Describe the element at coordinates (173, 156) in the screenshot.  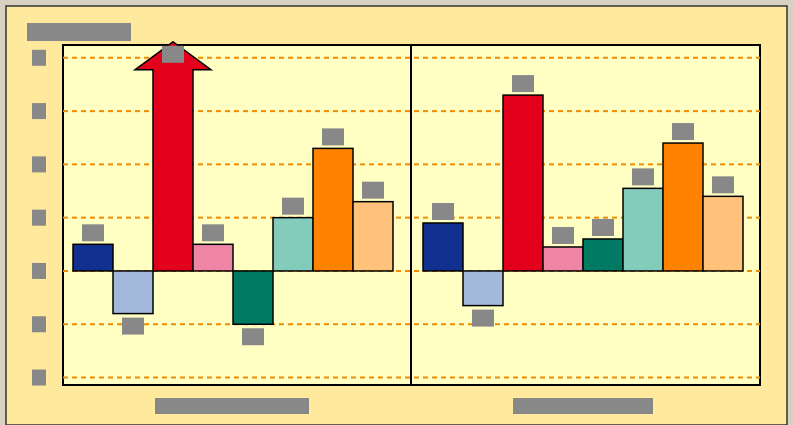
I see `bar-overflow-arrow` at that location.